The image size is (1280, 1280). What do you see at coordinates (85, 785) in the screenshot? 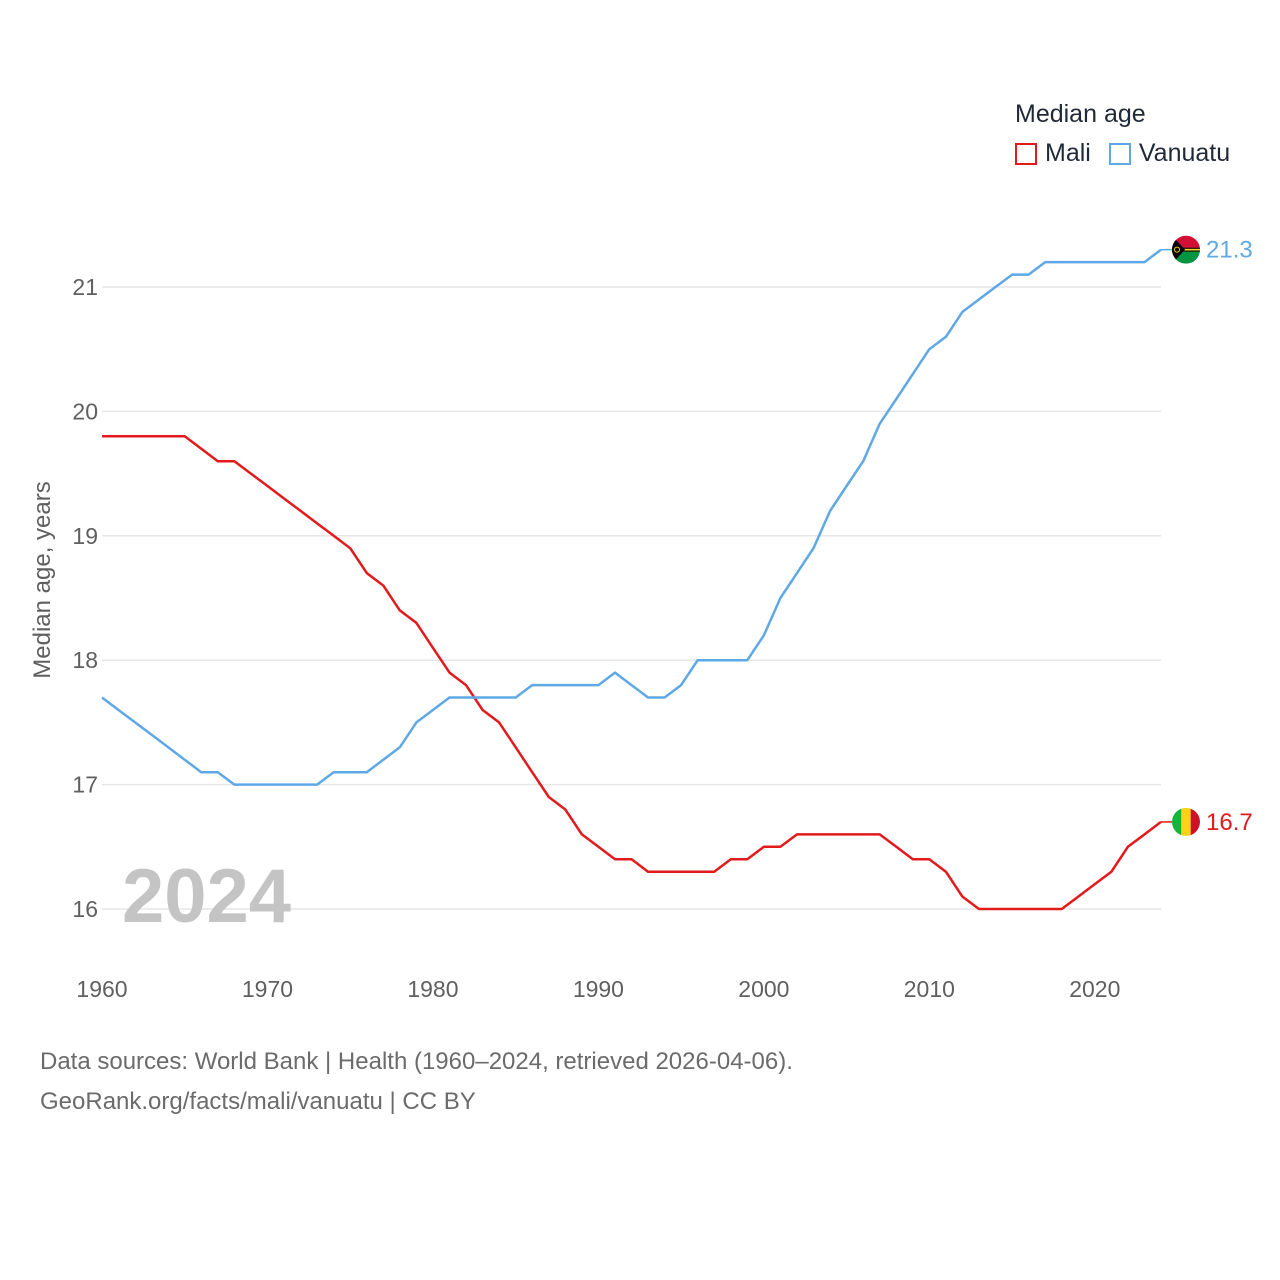
I see `y-tick-label: 17` at bounding box center [85, 785].